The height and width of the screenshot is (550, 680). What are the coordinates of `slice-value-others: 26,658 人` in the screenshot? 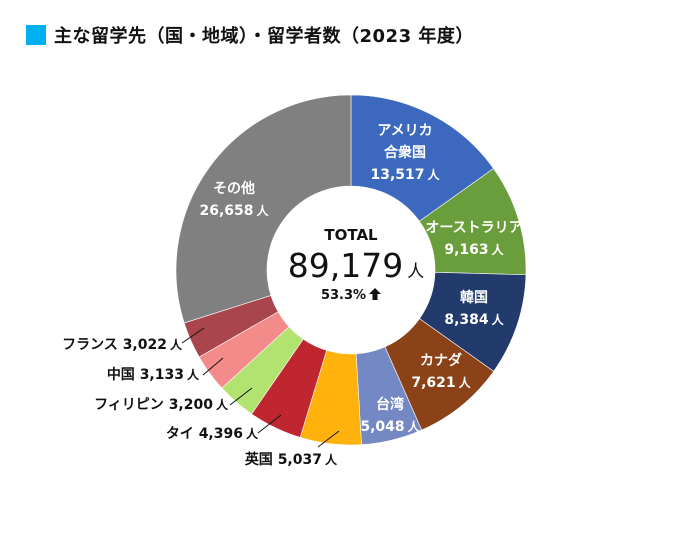 It's located at (233, 211).